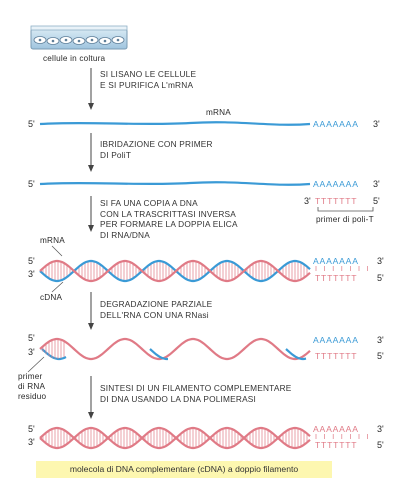 This screenshot has width=418, height=502. What do you see at coordinates (149, 203) in the screenshot?
I see `step-3-line-1: SI FA UNA COPIA A DNA` at bounding box center [149, 203].